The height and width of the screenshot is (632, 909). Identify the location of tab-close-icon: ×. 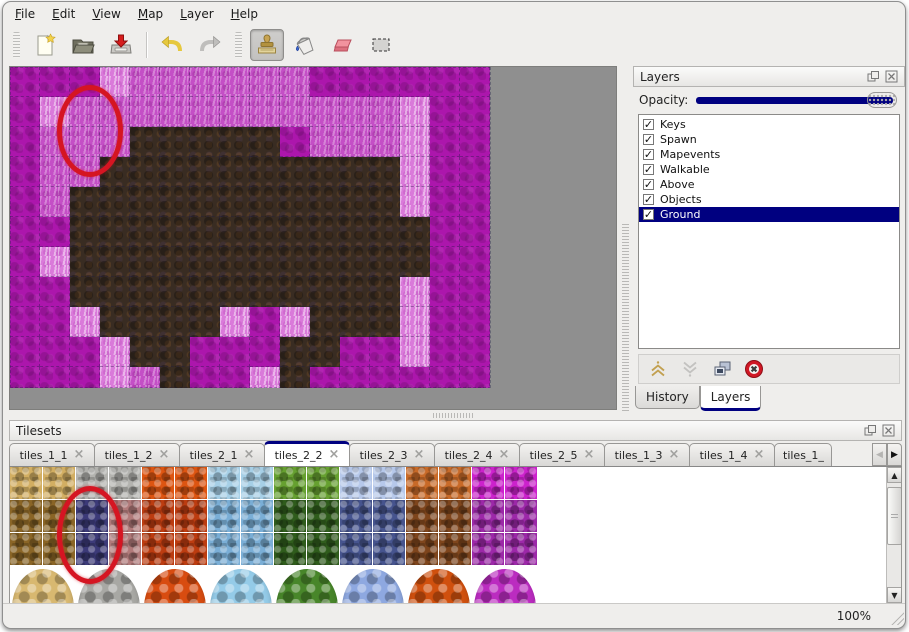
(419, 454).